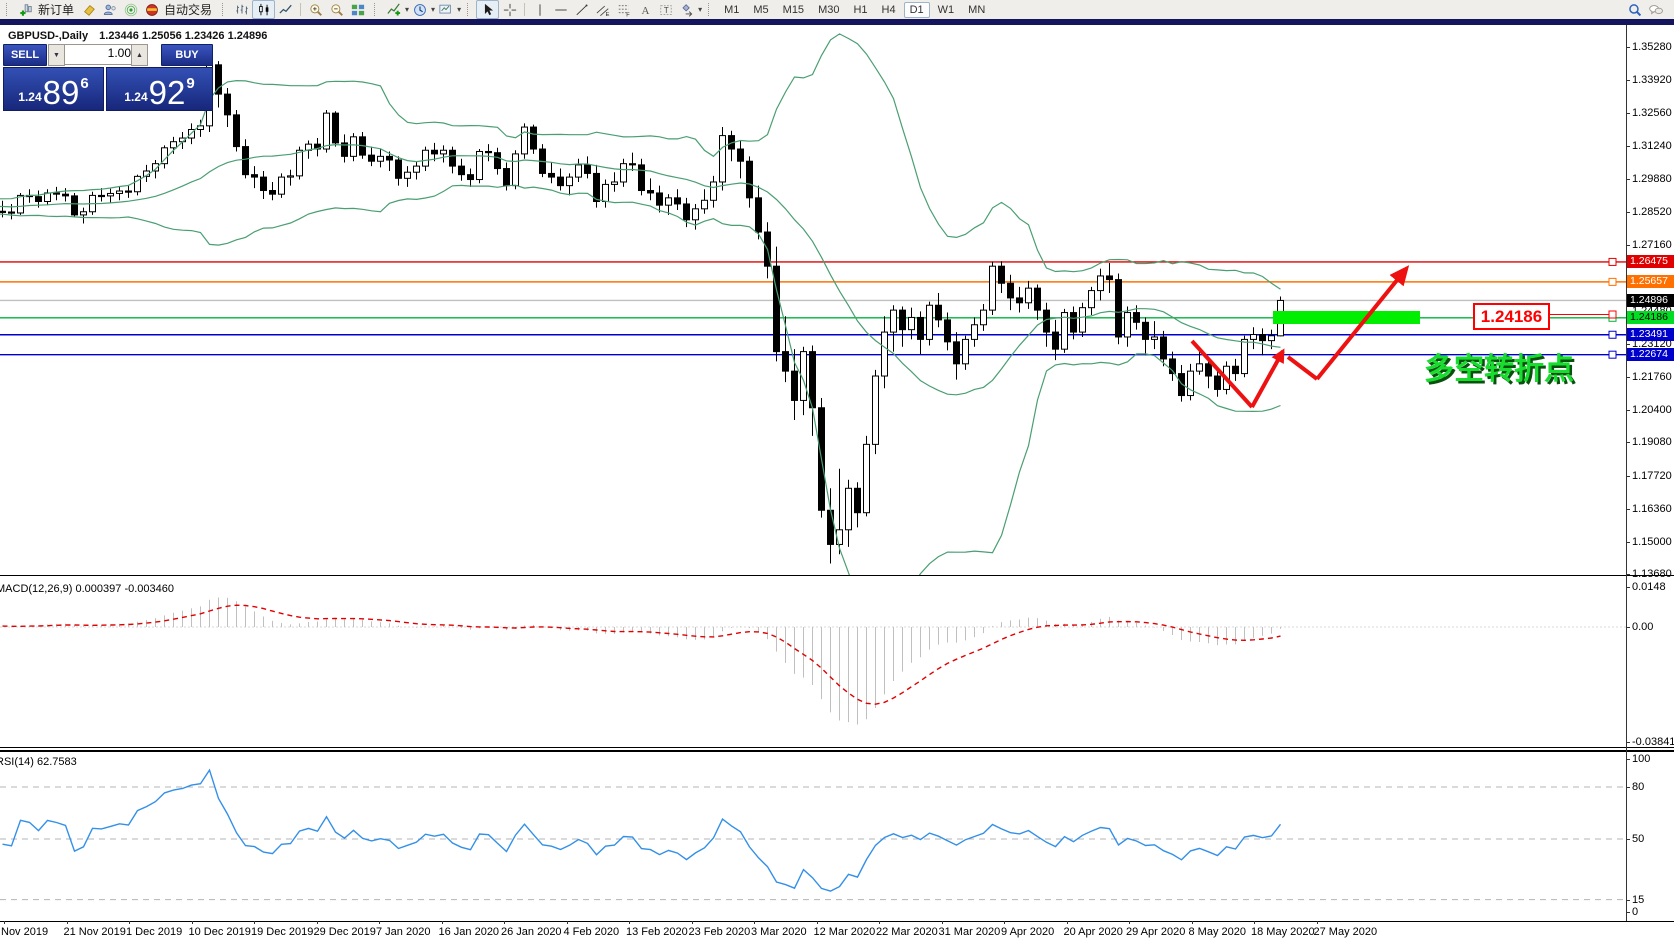  I want to click on volume-increase-button: ▲, so click(139, 55).